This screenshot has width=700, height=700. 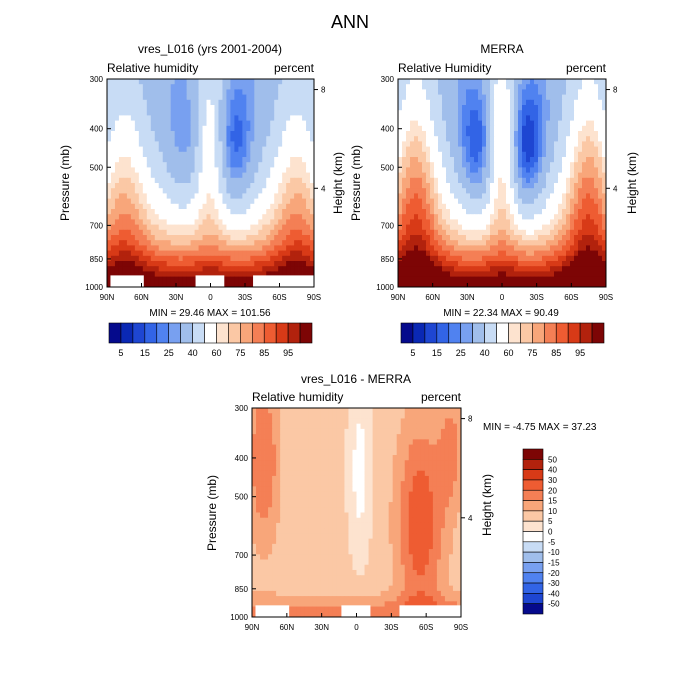 I want to click on panel-model-ylabel: Pressure (mb), so click(x=65, y=183).